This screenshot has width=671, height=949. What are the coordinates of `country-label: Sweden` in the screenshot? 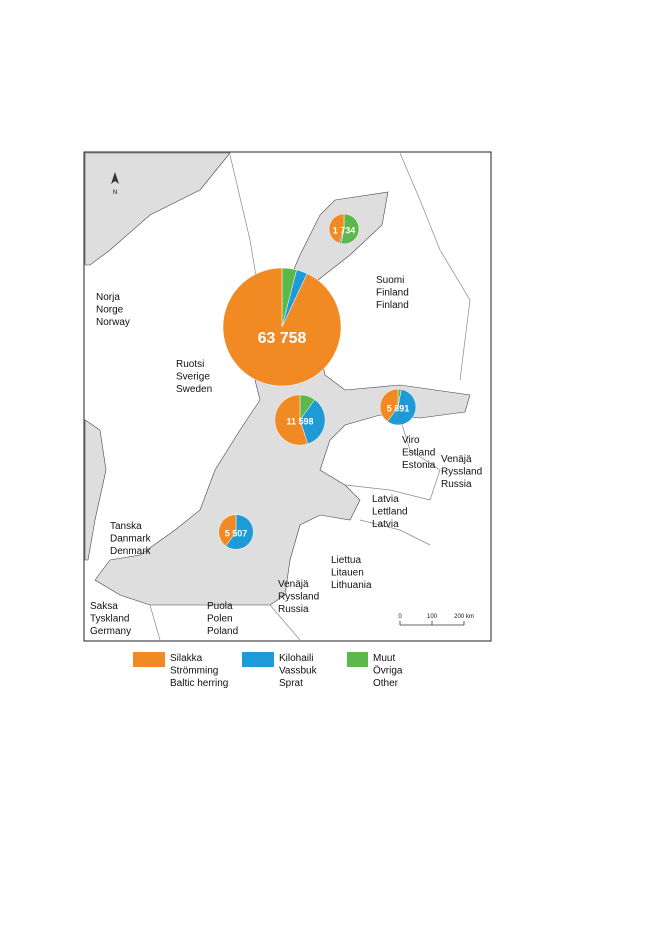 It's located at (194, 389).